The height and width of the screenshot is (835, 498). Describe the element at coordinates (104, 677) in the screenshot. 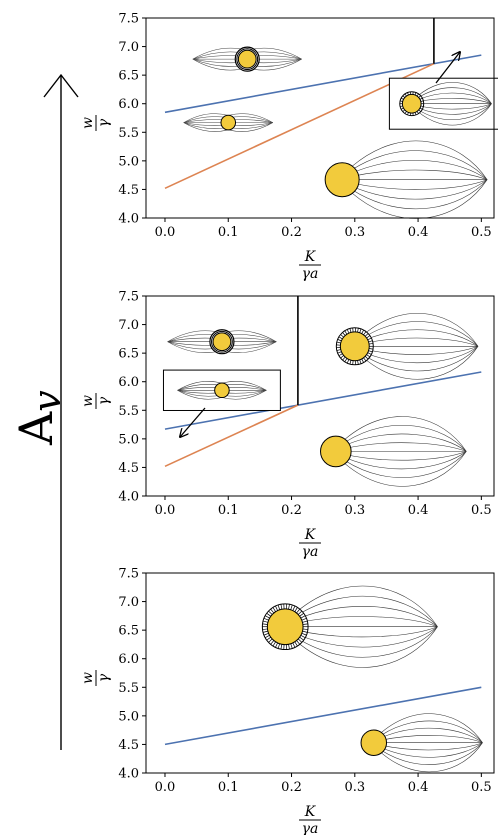

I see `y-label-denominator: γ` at that location.